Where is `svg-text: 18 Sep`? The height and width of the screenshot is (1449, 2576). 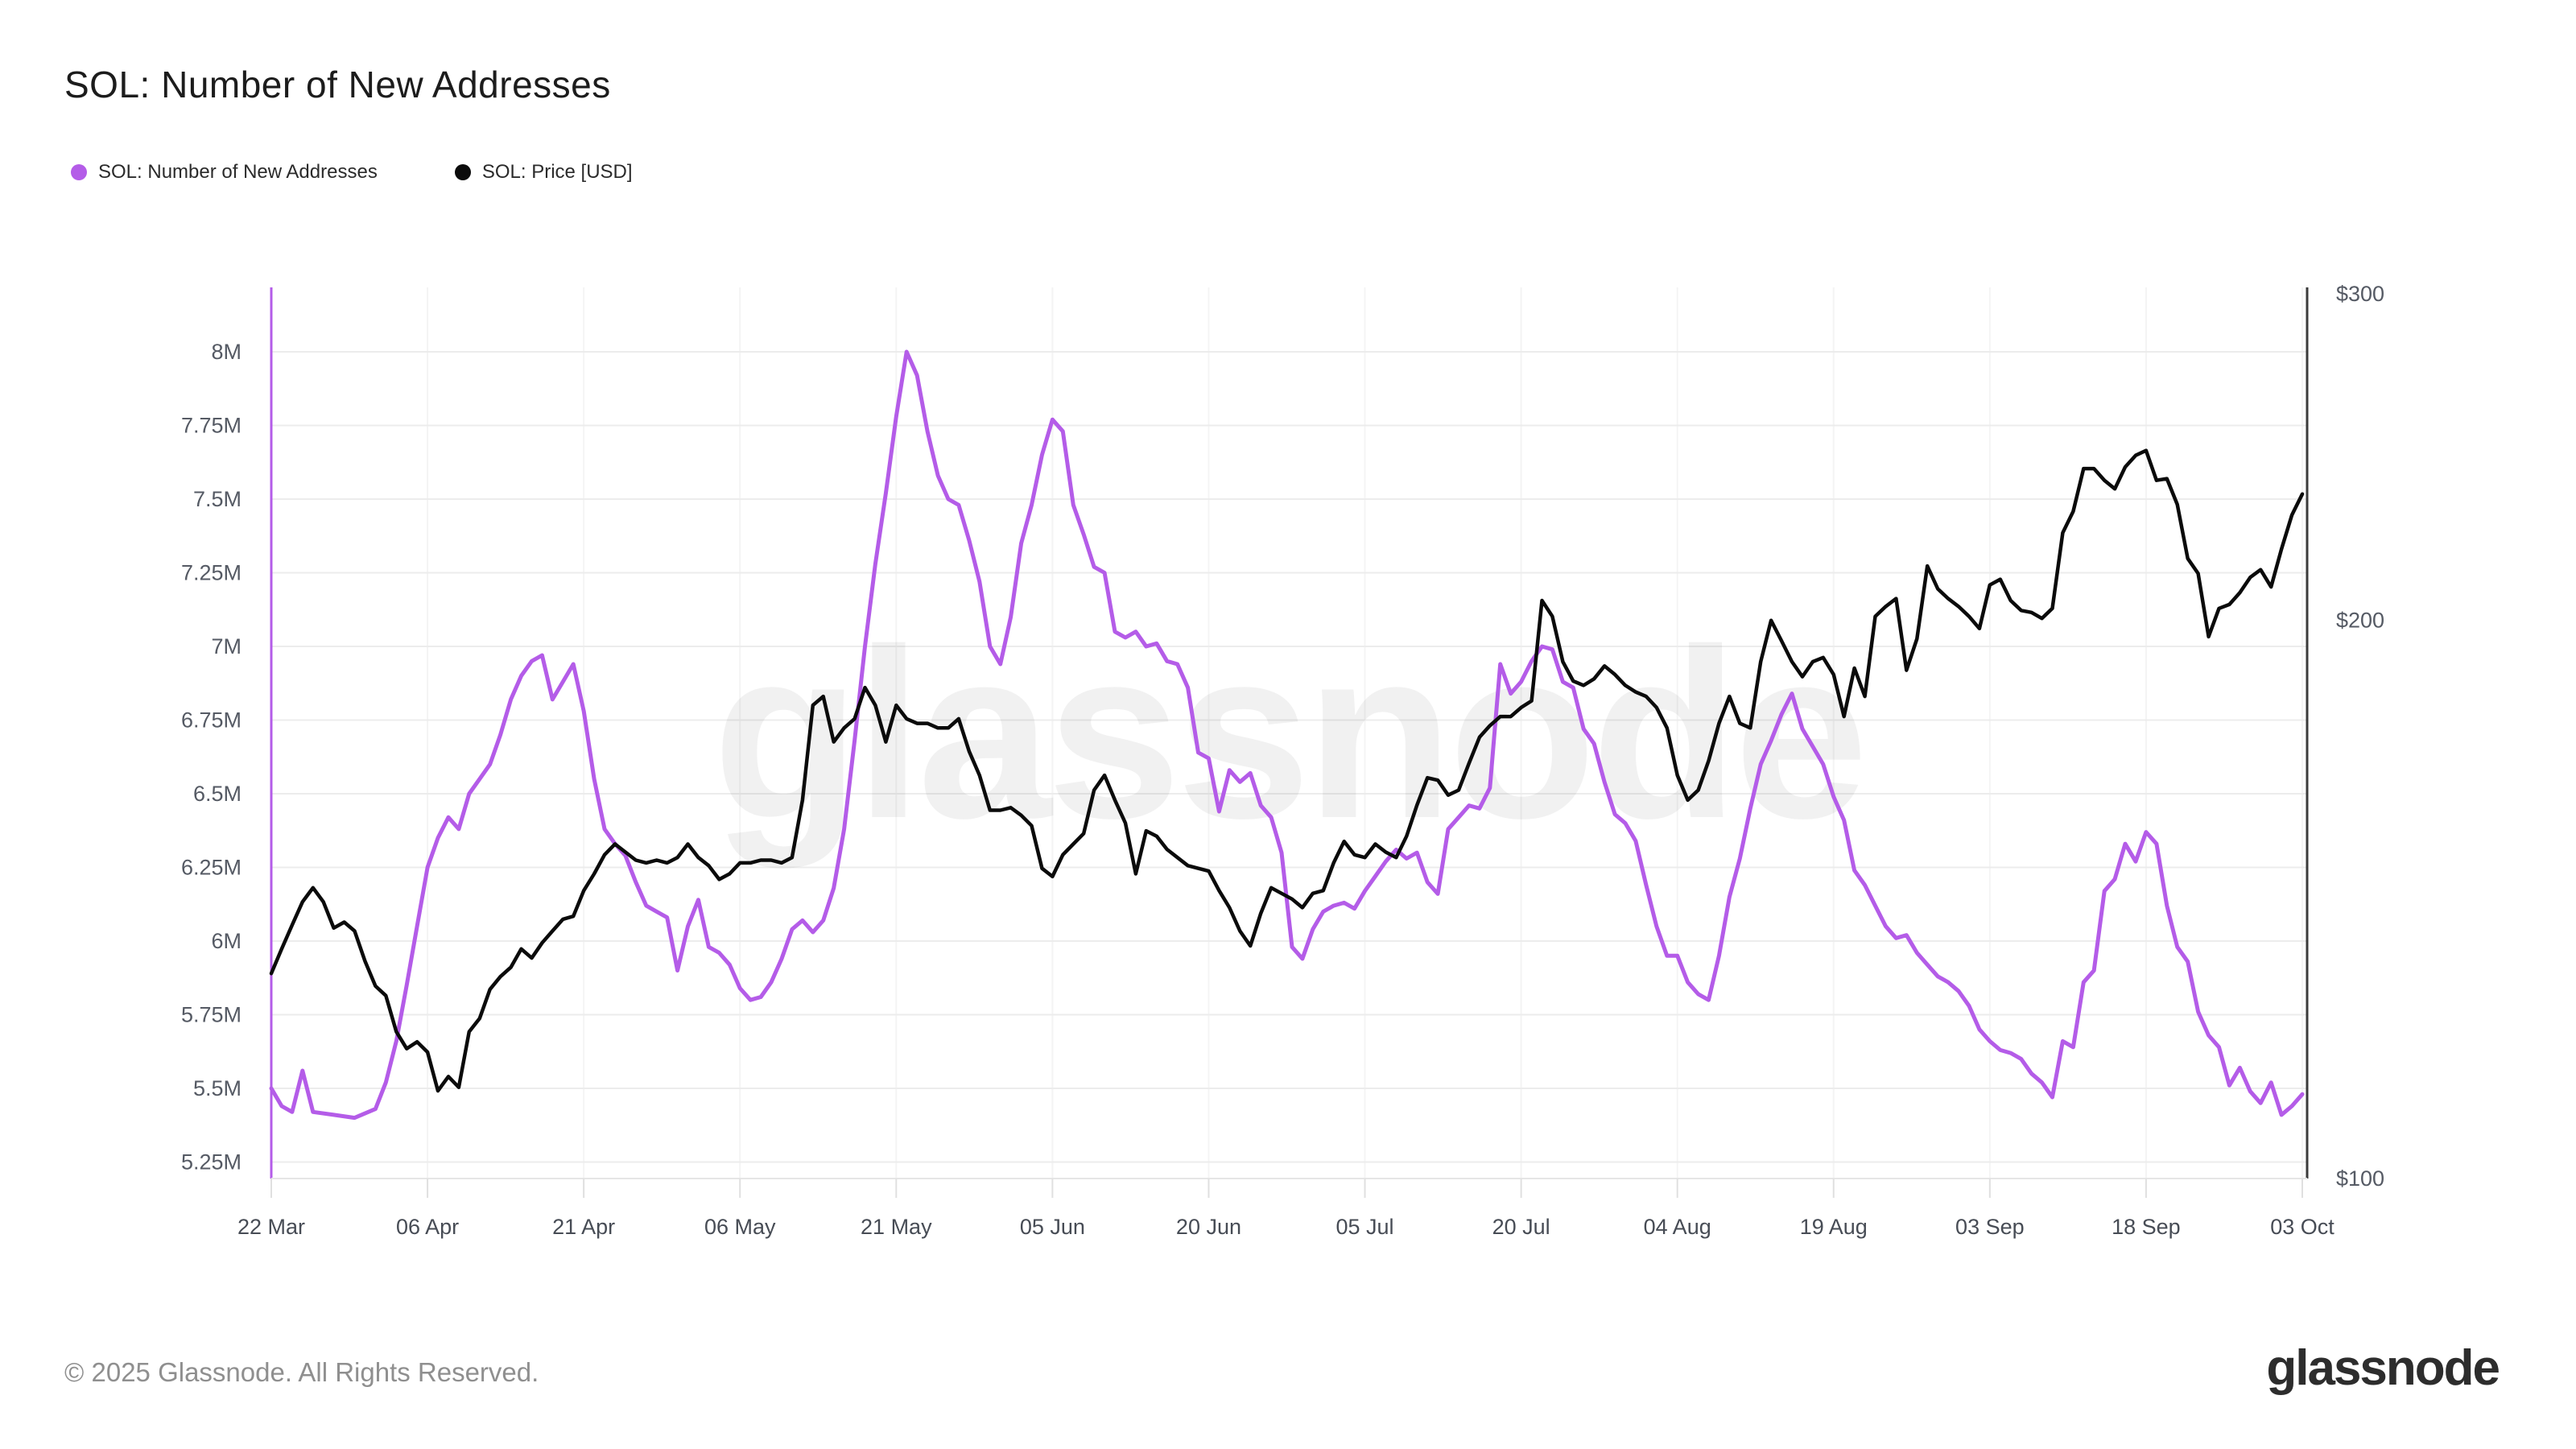 svg-text: 18 Sep is located at coordinates (2146, 1227).